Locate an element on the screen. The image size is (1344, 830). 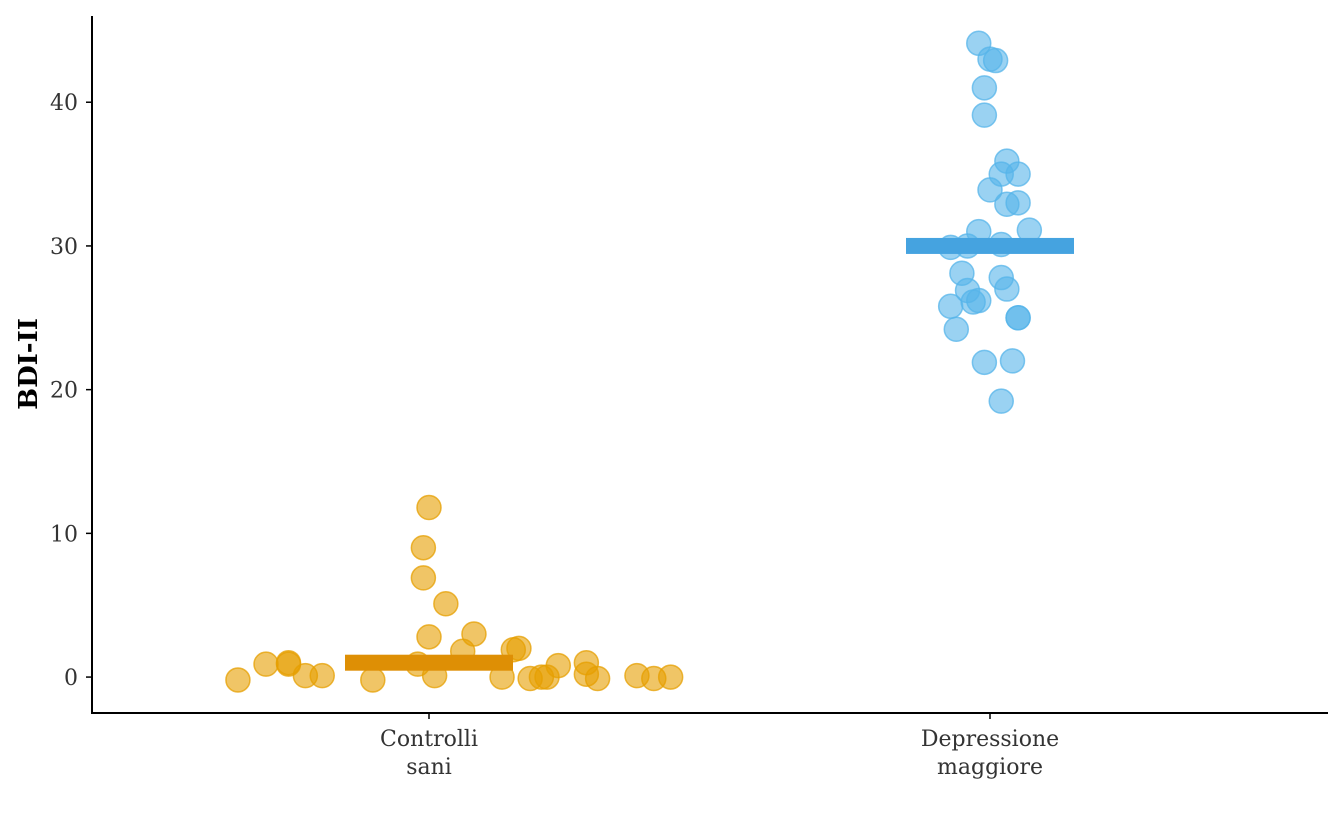
x-tick-label: sani is located at coordinates (429, 767).